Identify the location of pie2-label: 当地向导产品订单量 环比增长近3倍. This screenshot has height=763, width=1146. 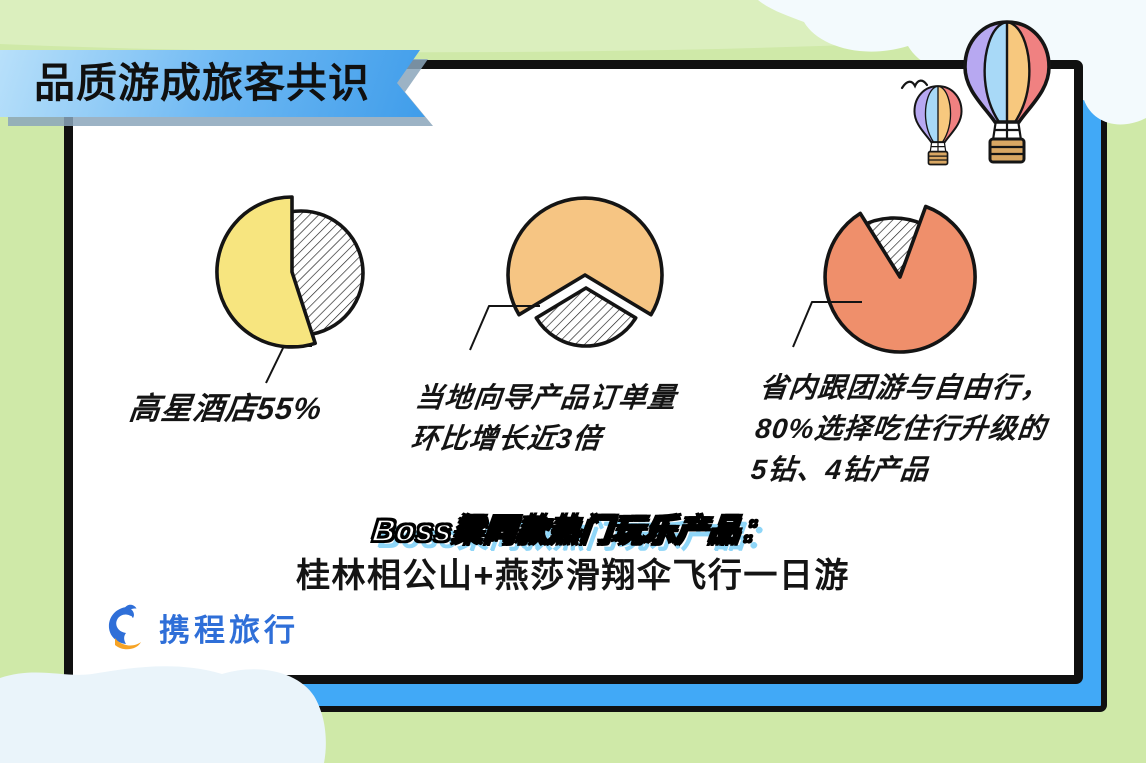
(544, 418).